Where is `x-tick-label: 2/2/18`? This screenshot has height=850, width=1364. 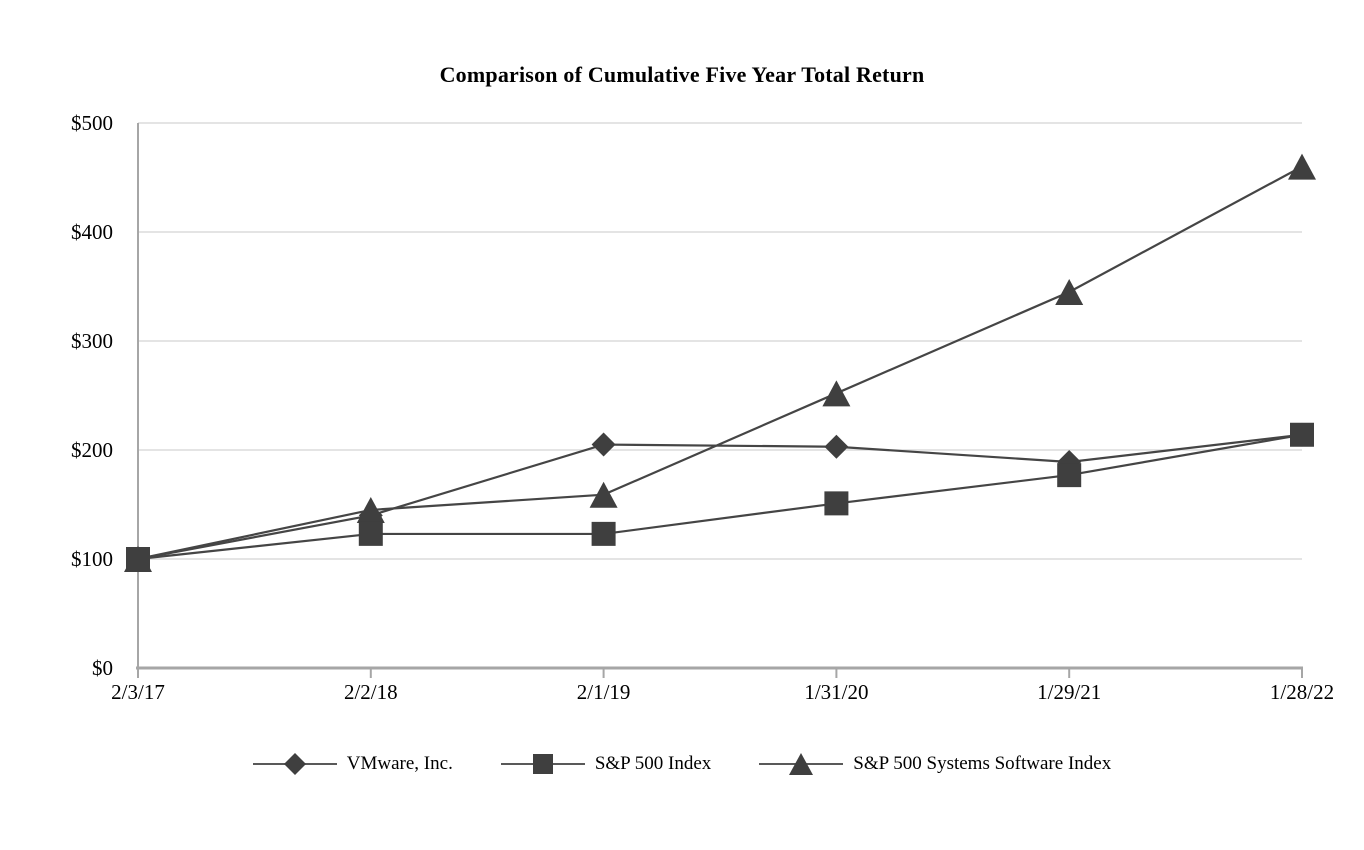 x-tick-label: 2/2/18 is located at coordinates (371, 692).